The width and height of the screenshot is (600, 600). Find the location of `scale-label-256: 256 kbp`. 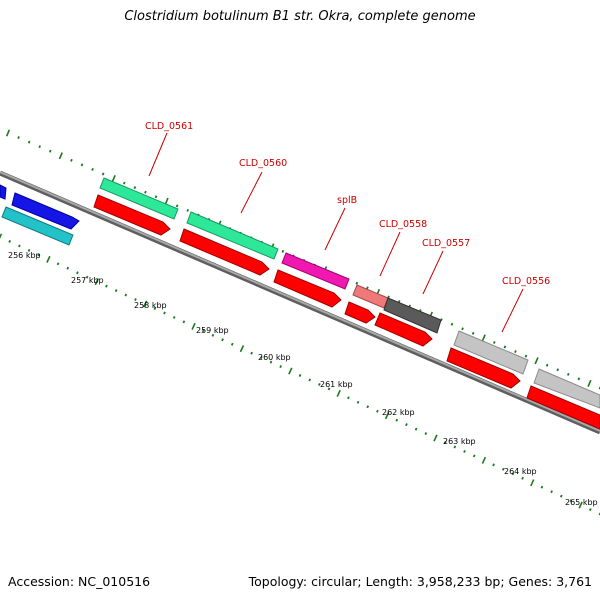

scale-label-256: 256 kbp is located at coordinates (24, 255).